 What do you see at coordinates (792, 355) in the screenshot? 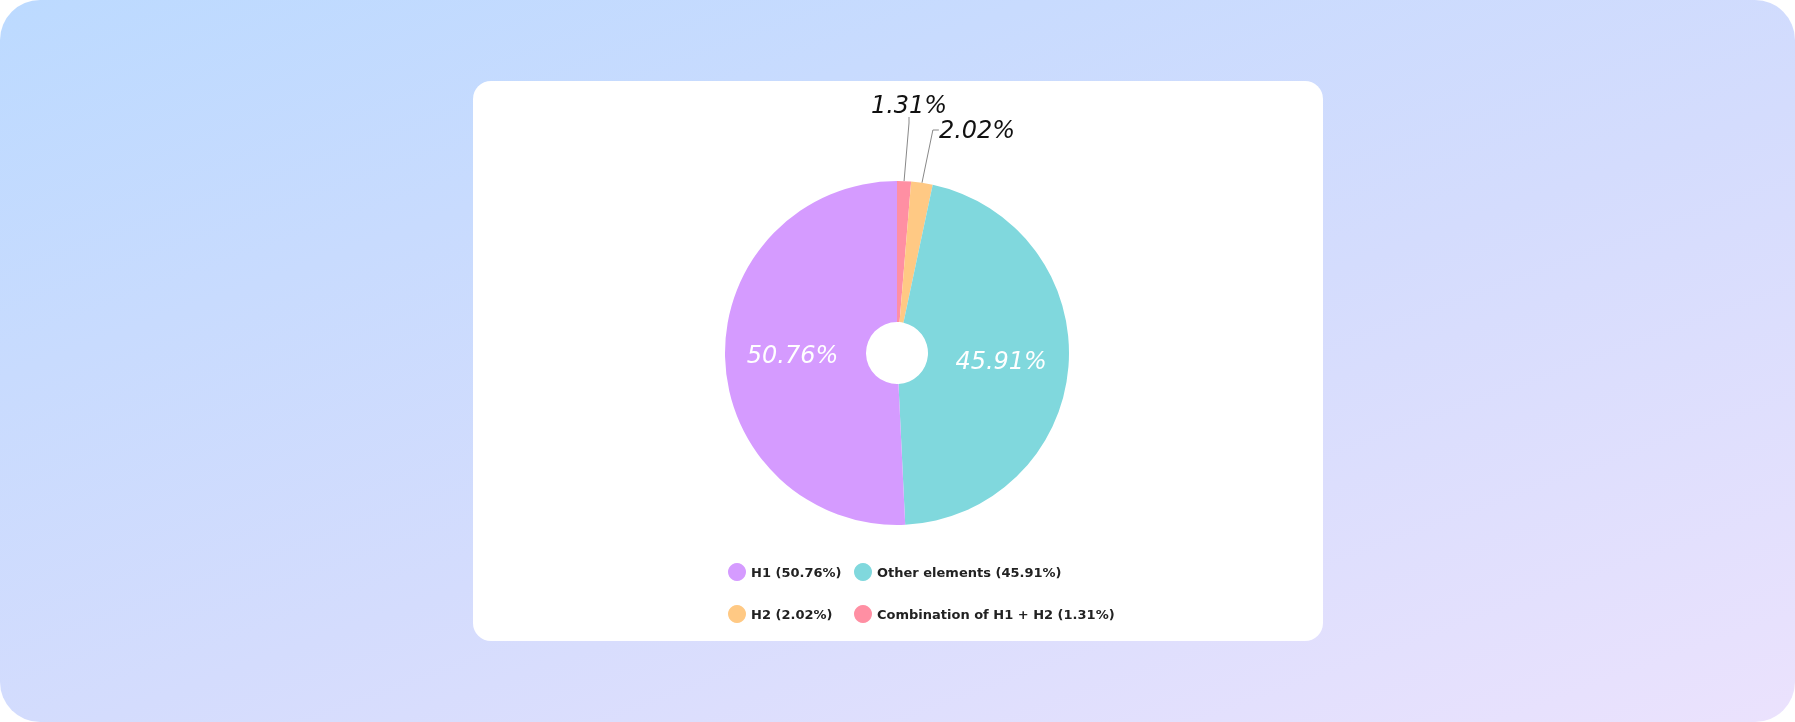
I see `data-label: 50.76%` at bounding box center [792, 355].